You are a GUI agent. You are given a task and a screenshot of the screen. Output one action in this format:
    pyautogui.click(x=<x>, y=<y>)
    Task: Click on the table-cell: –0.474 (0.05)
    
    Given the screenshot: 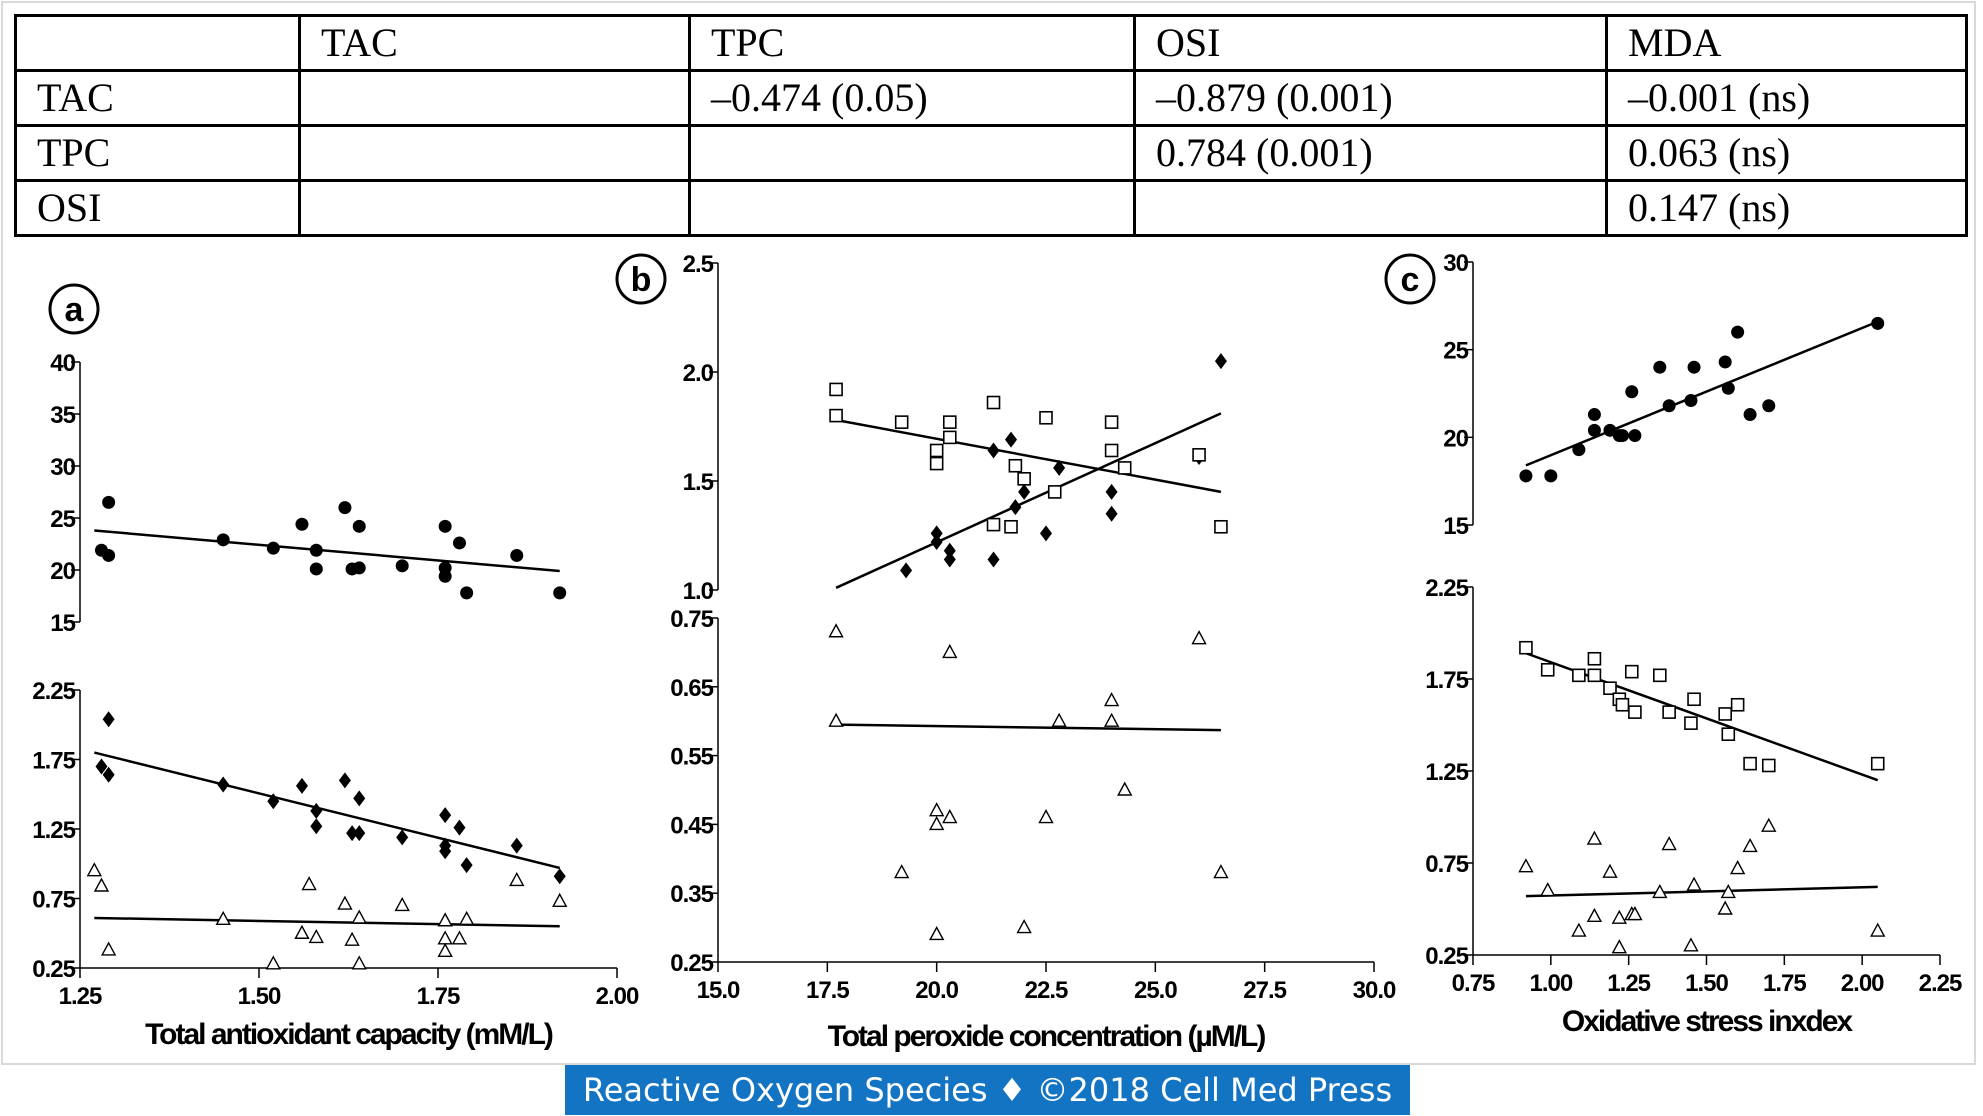 What is the action you would take?
    pyautogui.click(x=912, y=98)
    